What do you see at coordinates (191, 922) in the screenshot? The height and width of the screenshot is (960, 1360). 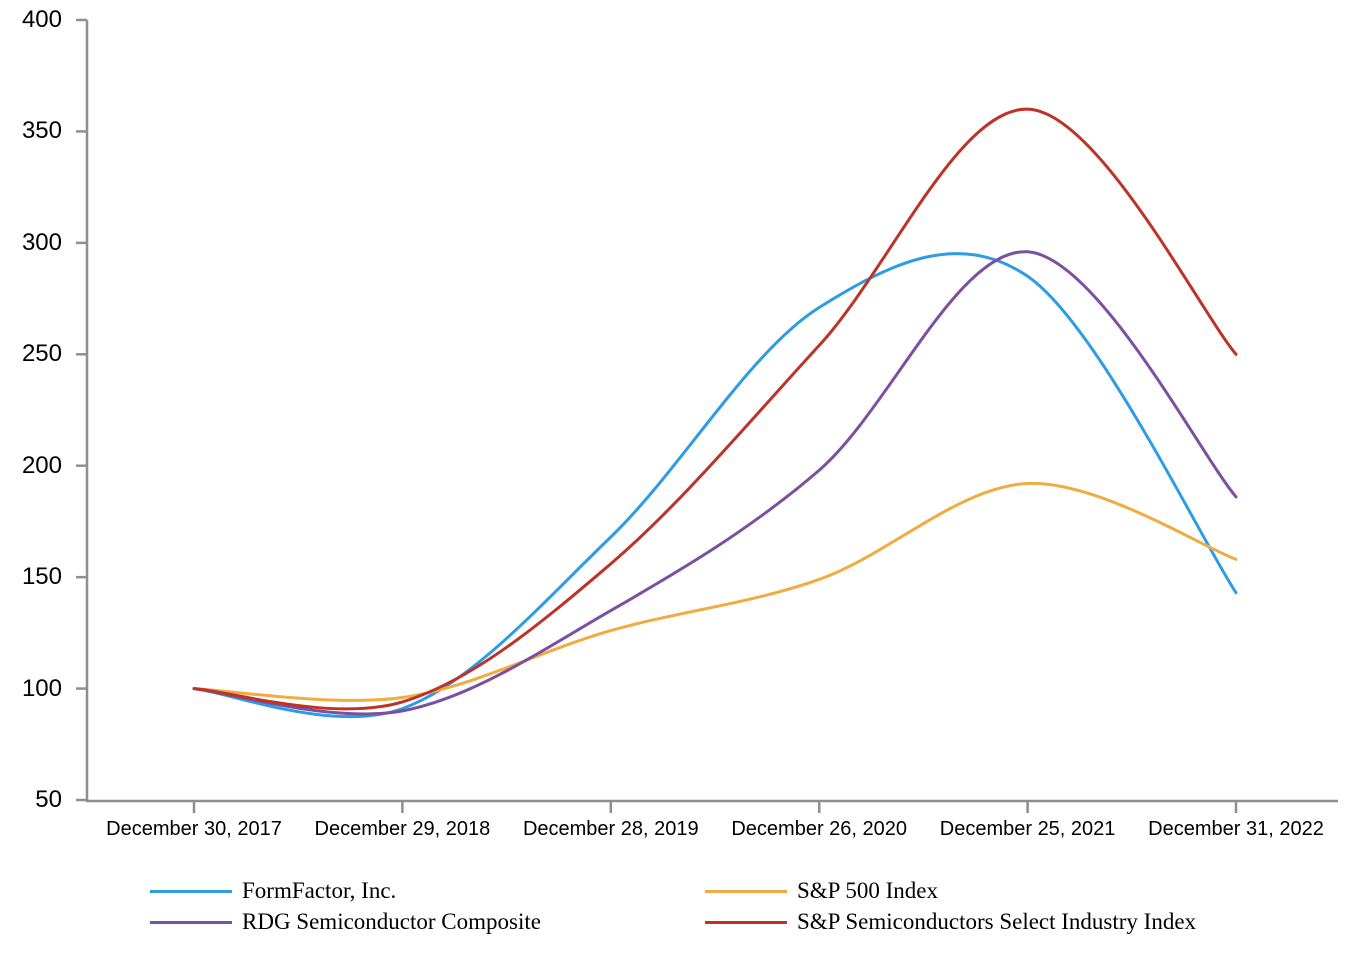 I see `legend-line-rdg-icon` at bounding box center [191, 922].